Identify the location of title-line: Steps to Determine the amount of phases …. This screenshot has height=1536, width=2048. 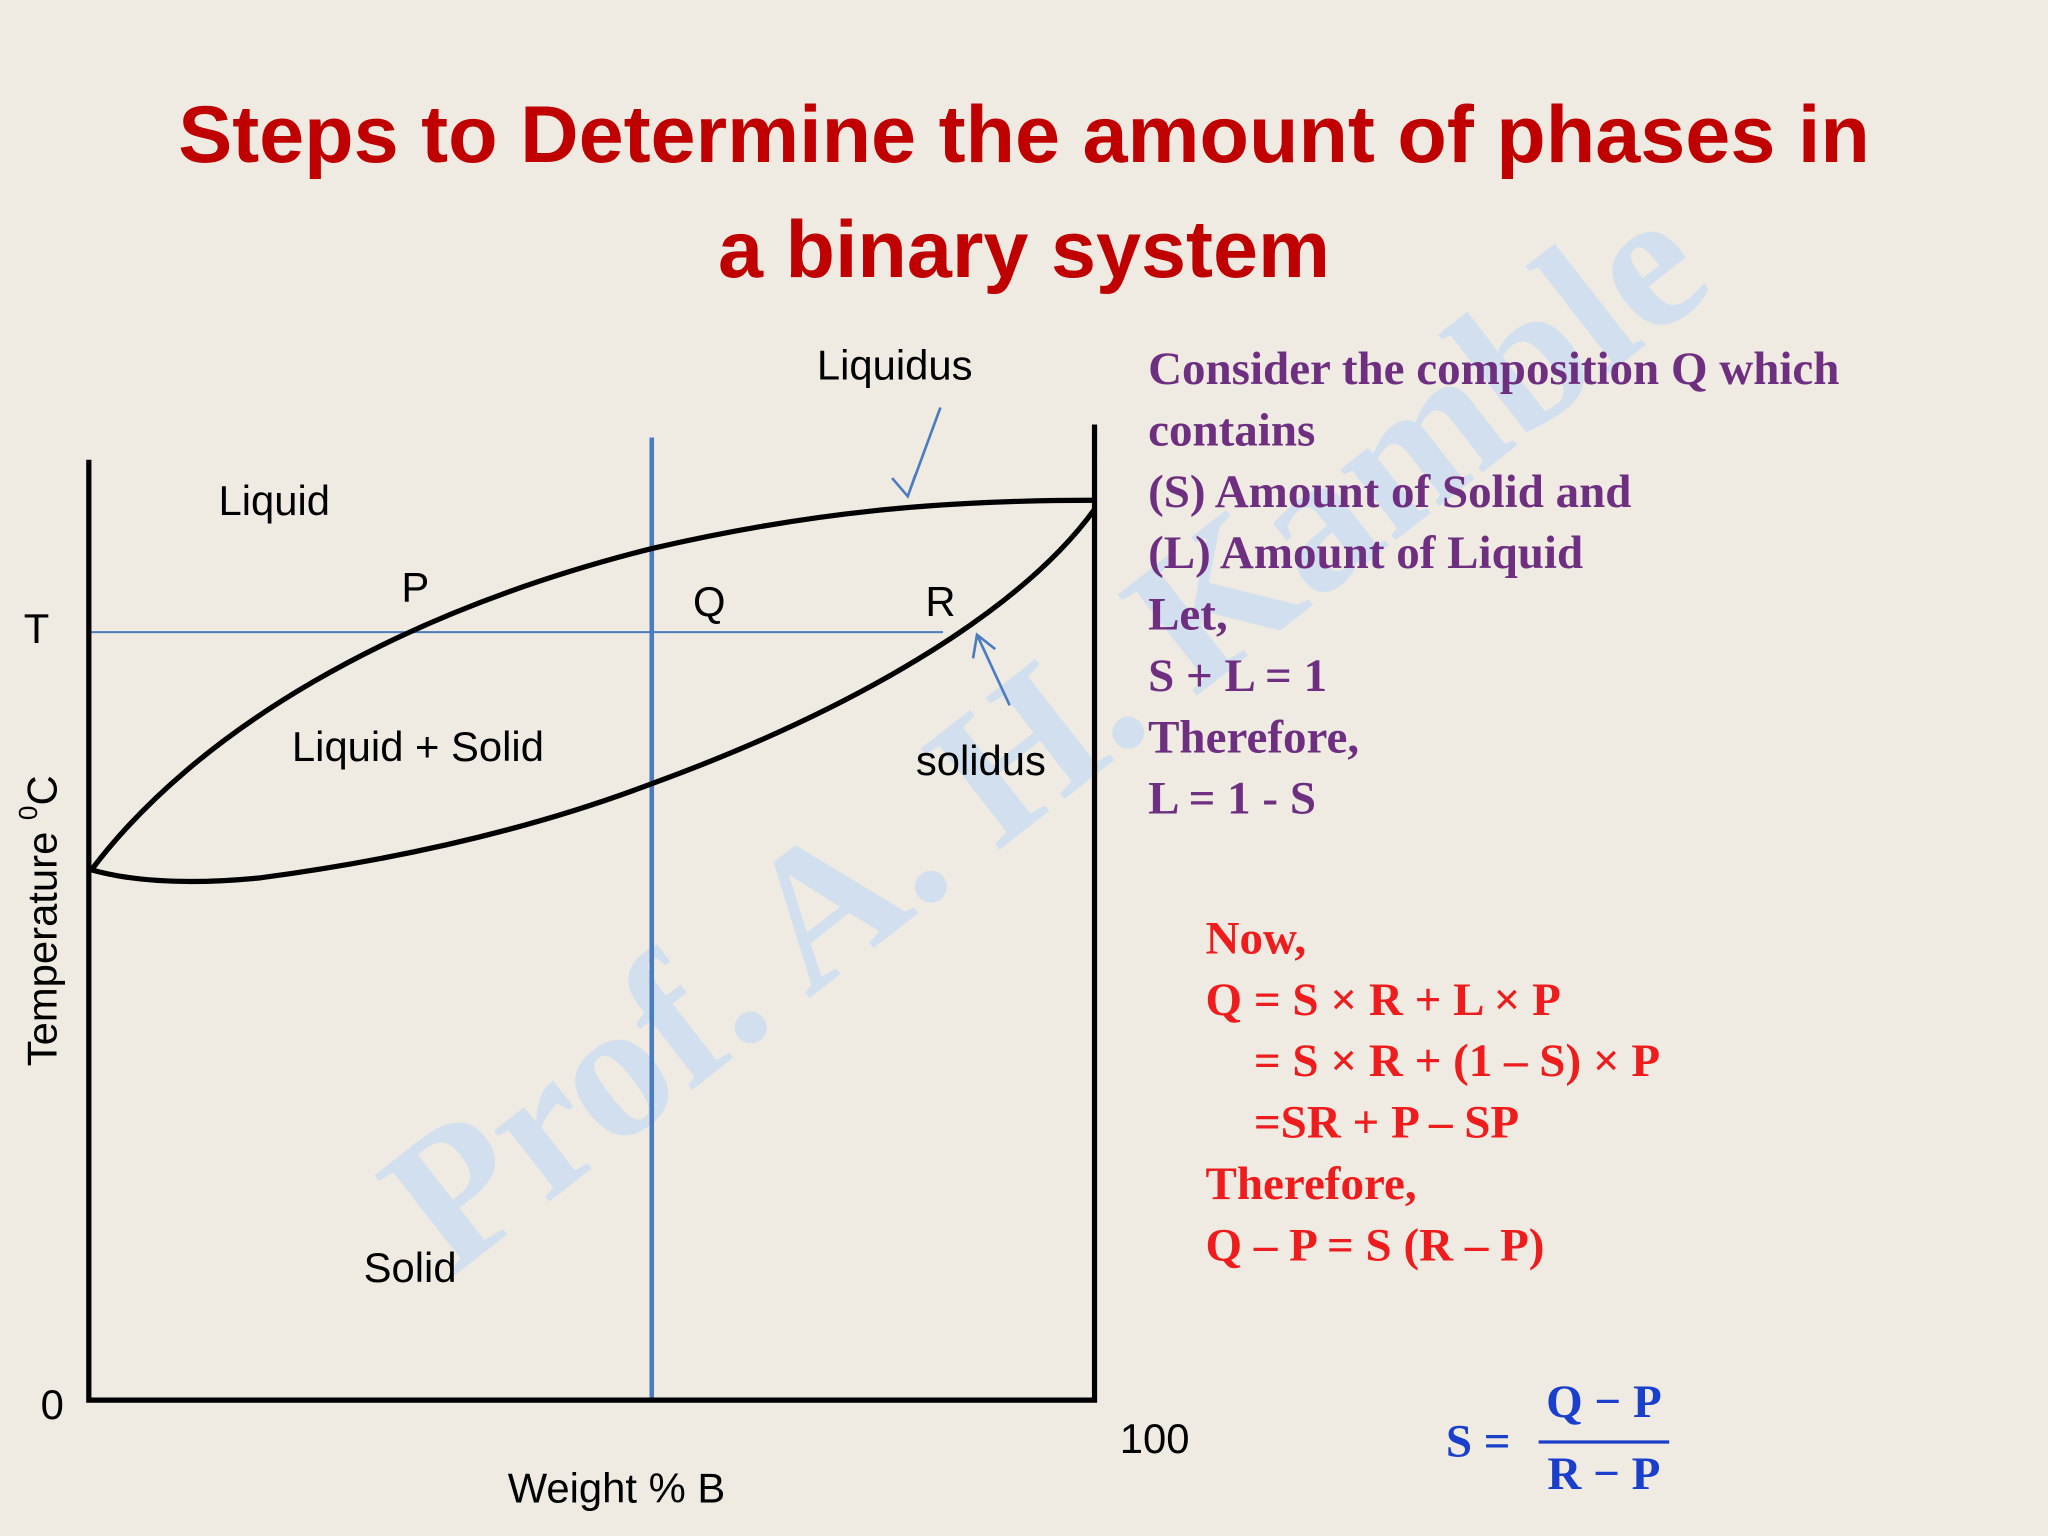
(1024, 135).